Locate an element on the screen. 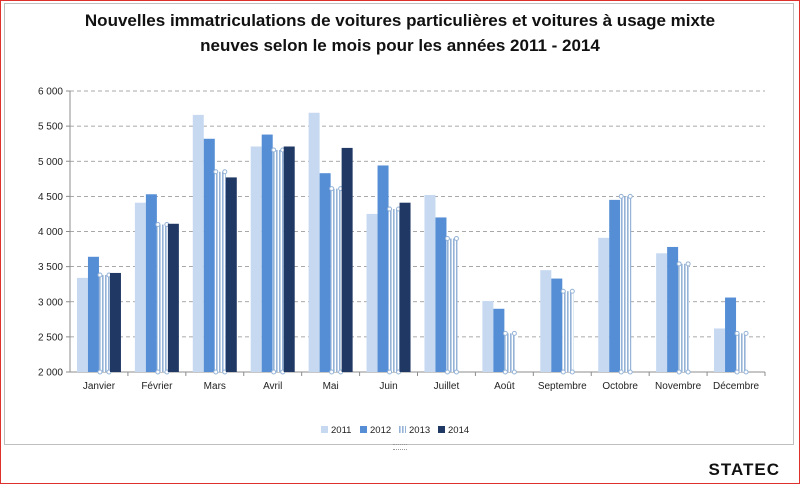 Image resolution: width=800 pixels, height=484 pixels. y-tick-label: 5 000 is located at coordinates (50, 162).